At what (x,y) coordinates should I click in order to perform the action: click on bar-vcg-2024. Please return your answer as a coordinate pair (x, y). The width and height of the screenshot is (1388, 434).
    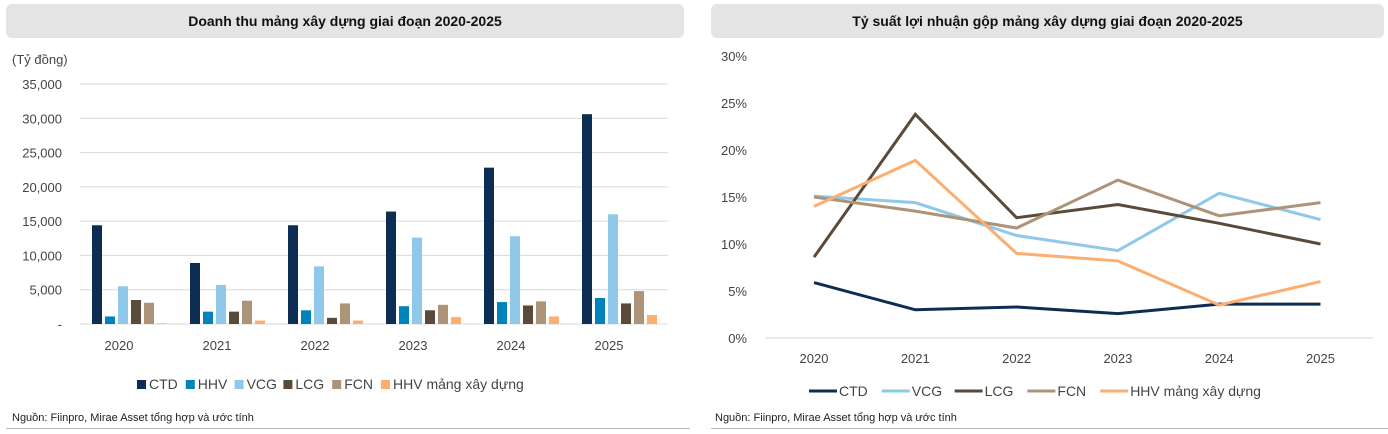
    Looking at the image, I should click on (515, 280).